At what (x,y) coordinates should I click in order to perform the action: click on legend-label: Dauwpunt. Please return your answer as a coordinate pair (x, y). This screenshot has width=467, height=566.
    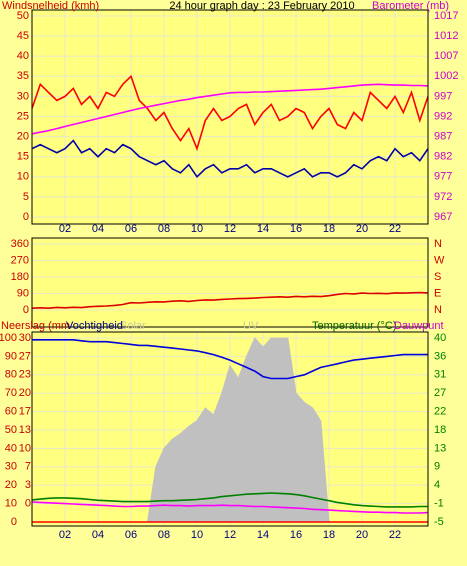
    Looking at the image, I should click on (419, 326).